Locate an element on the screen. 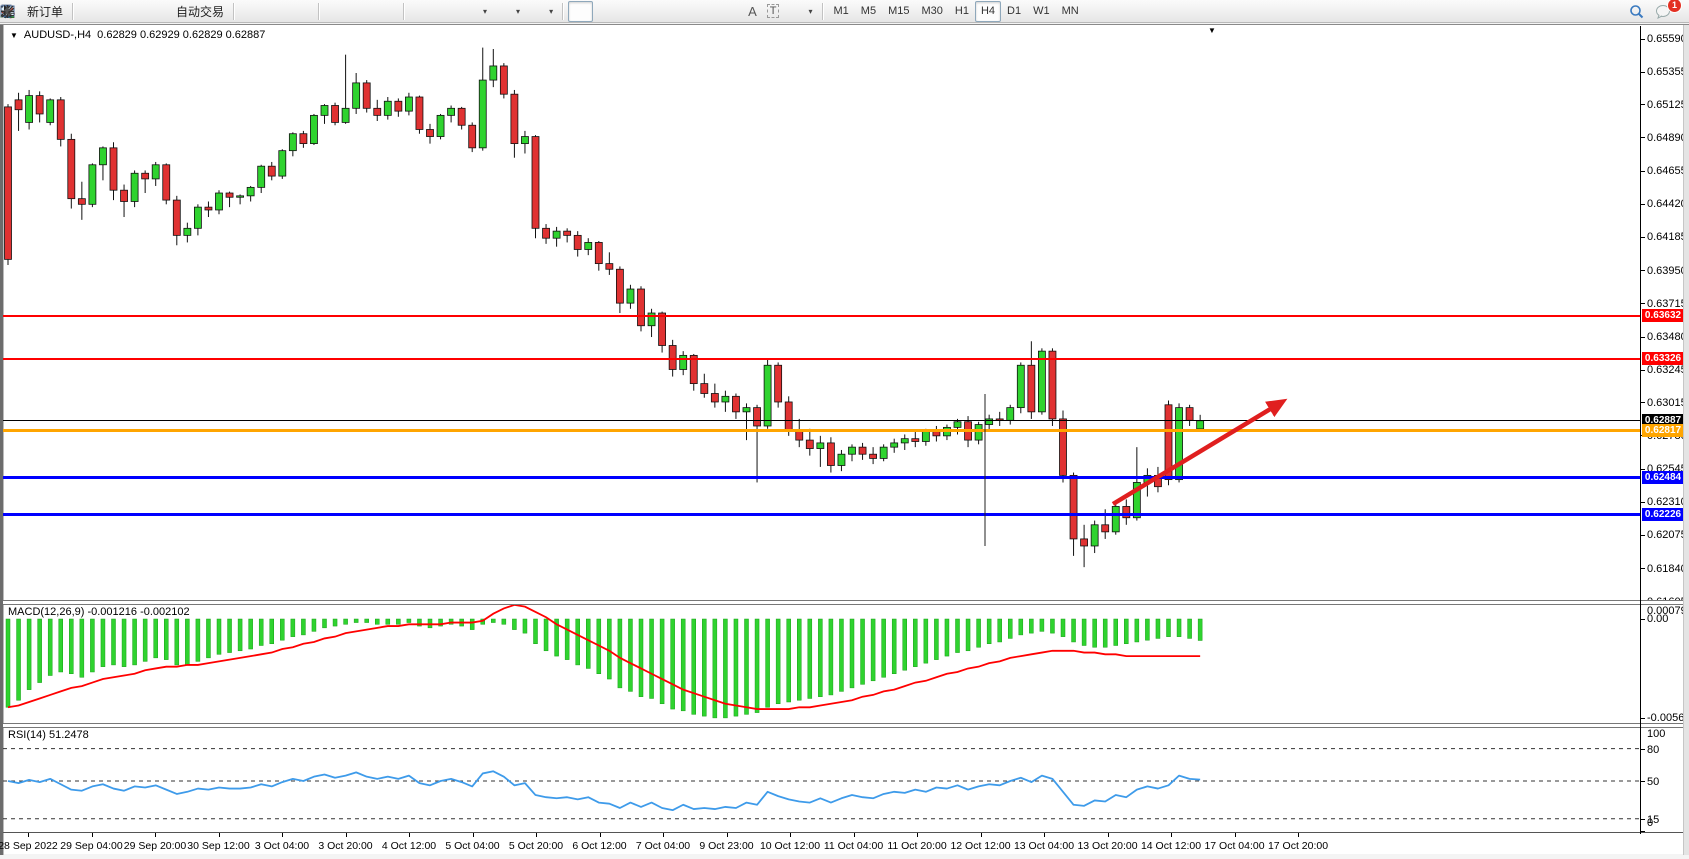 This screenshot has height=859, width=1689. periodicity-button: ▾ is located at coordinates (262, 11).